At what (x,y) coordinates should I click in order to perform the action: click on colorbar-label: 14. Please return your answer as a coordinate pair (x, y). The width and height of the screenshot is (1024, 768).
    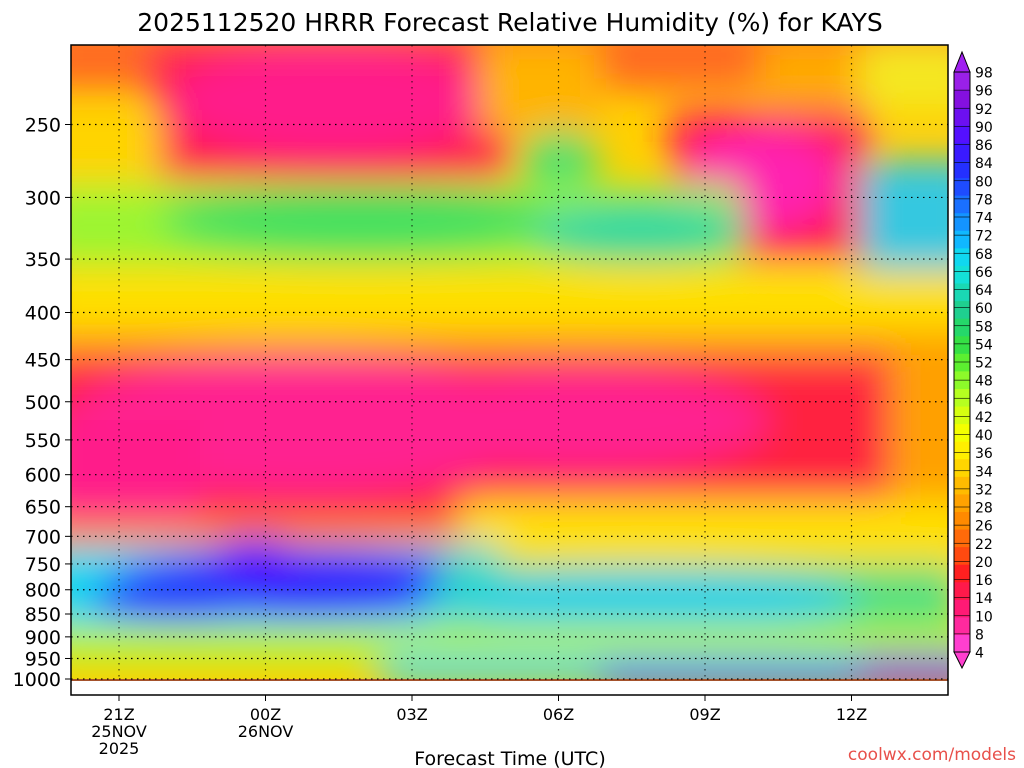
    Looking at the image, I should click on (984, 599).